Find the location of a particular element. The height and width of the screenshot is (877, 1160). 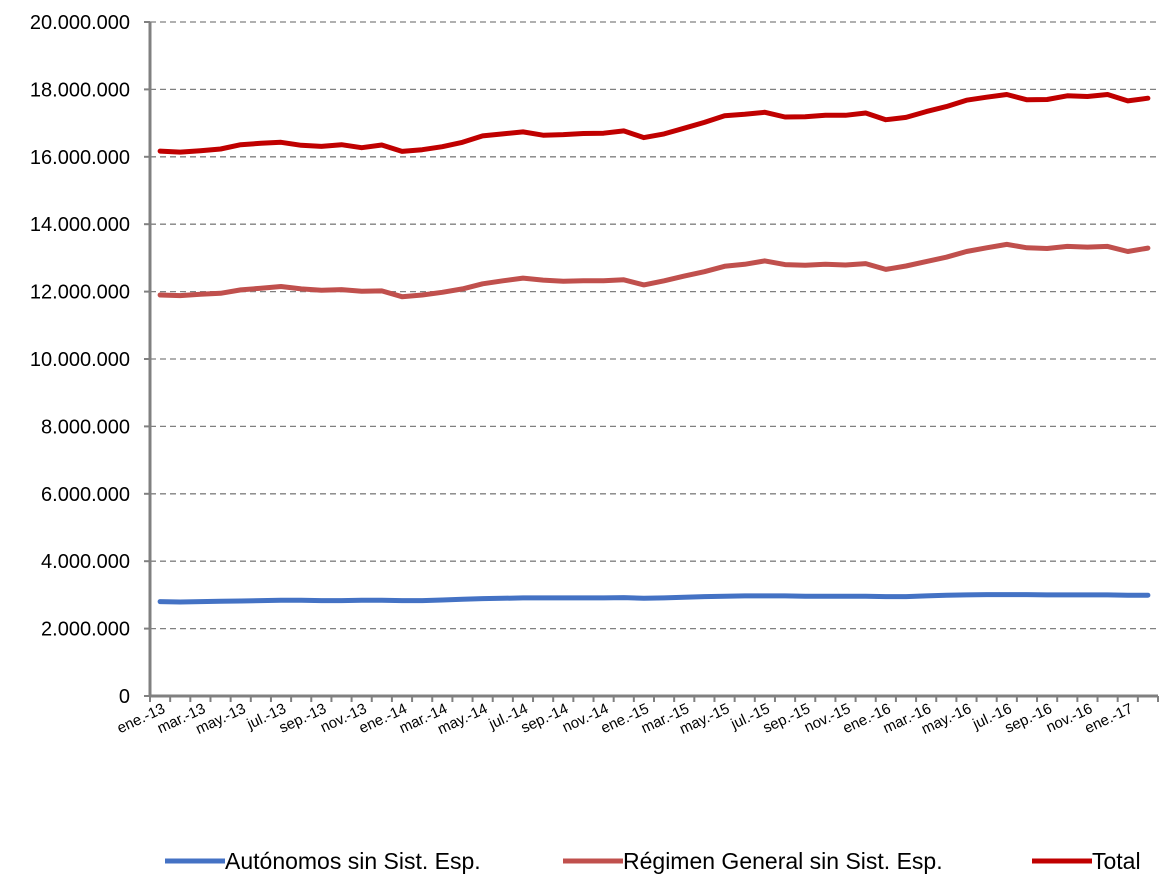

y-tick-label: 4.000.000 is located at coordinates (85, 562).